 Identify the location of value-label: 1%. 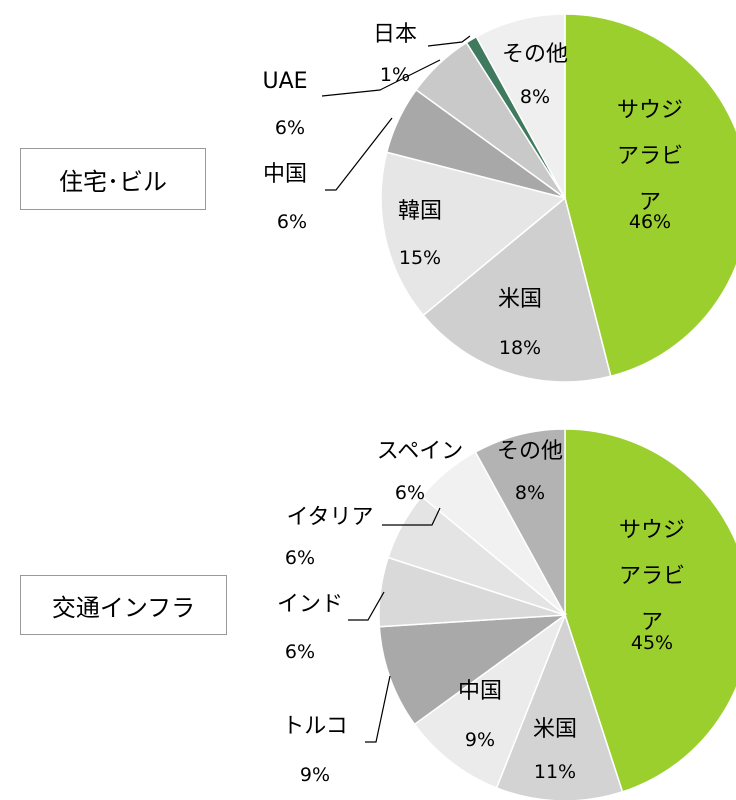
(395, 75).